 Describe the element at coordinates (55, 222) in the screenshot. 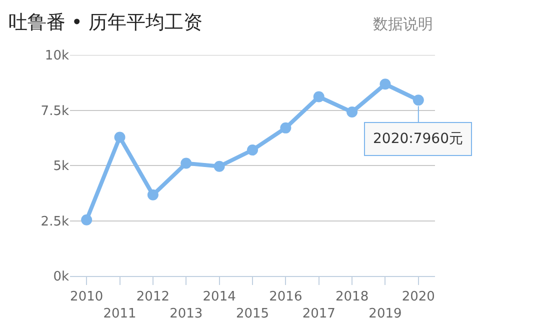

I see `y-tick-label: 2.5k` at that location.